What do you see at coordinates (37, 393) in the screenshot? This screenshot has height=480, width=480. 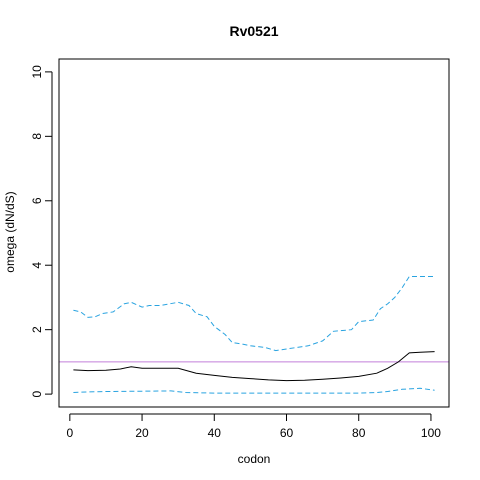 I see `y-tick-label: 0` at bounding box center [37, 393].